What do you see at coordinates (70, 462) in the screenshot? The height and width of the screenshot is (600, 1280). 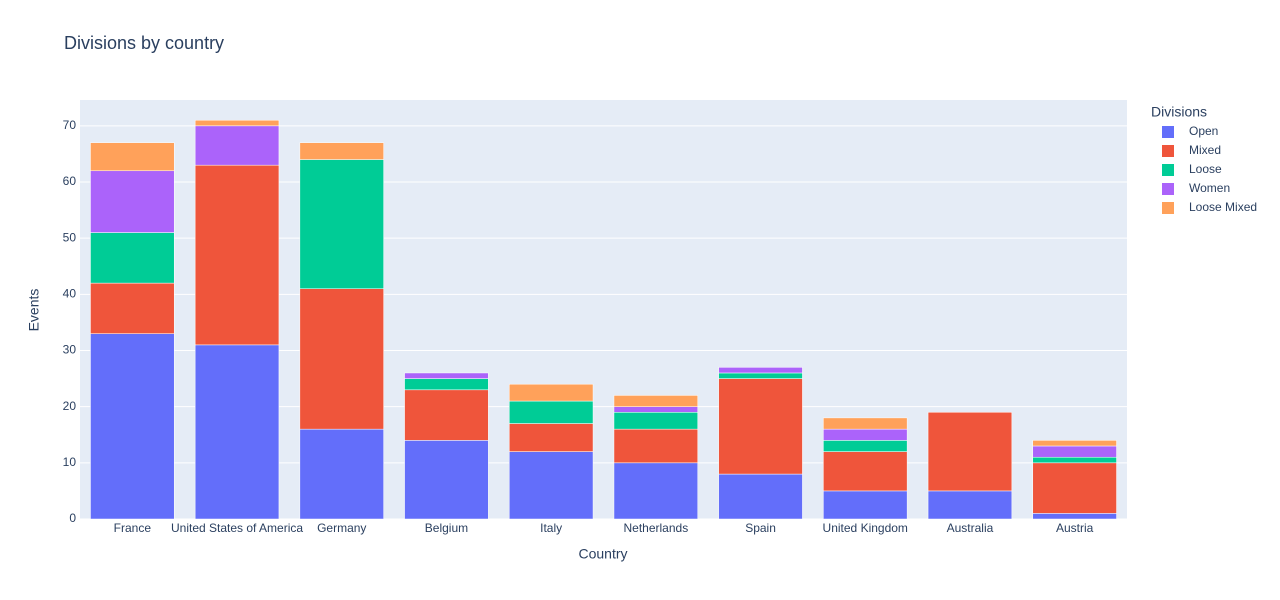 I see `y-tick-label: 10` at bounding box center [70, 462].